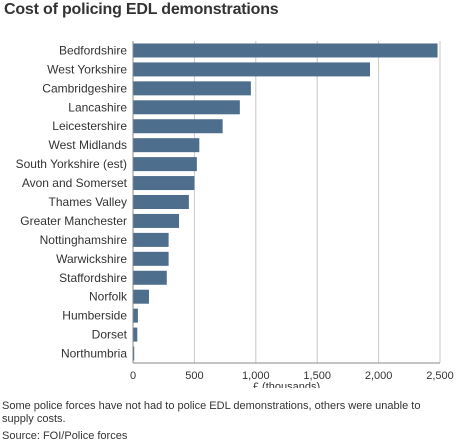 This screenshot has height=444, width=465. I want to click on category-label-14: Norfolk, so click(108, 297).